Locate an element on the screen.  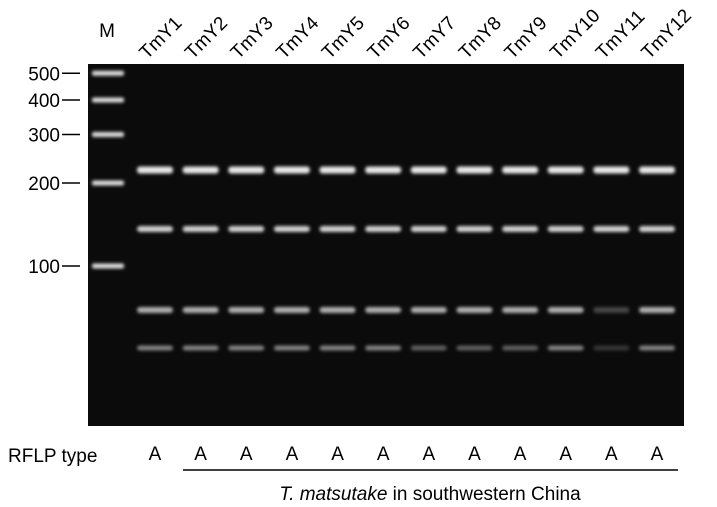
lane-label: TmY2 is located at coordinates (206, 38).